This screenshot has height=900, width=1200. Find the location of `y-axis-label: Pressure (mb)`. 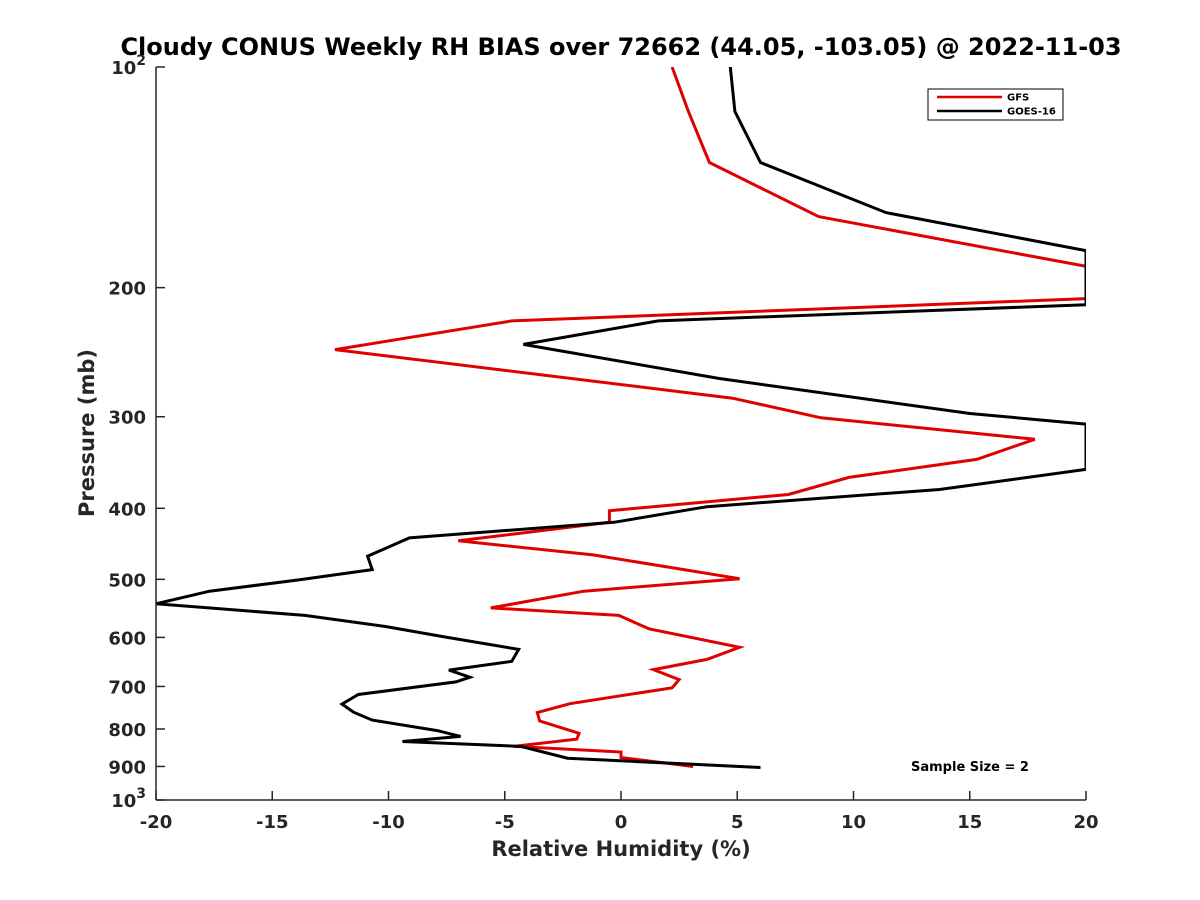

y-axis-label: Pressure (mb) is located at coordinates (87, 433).